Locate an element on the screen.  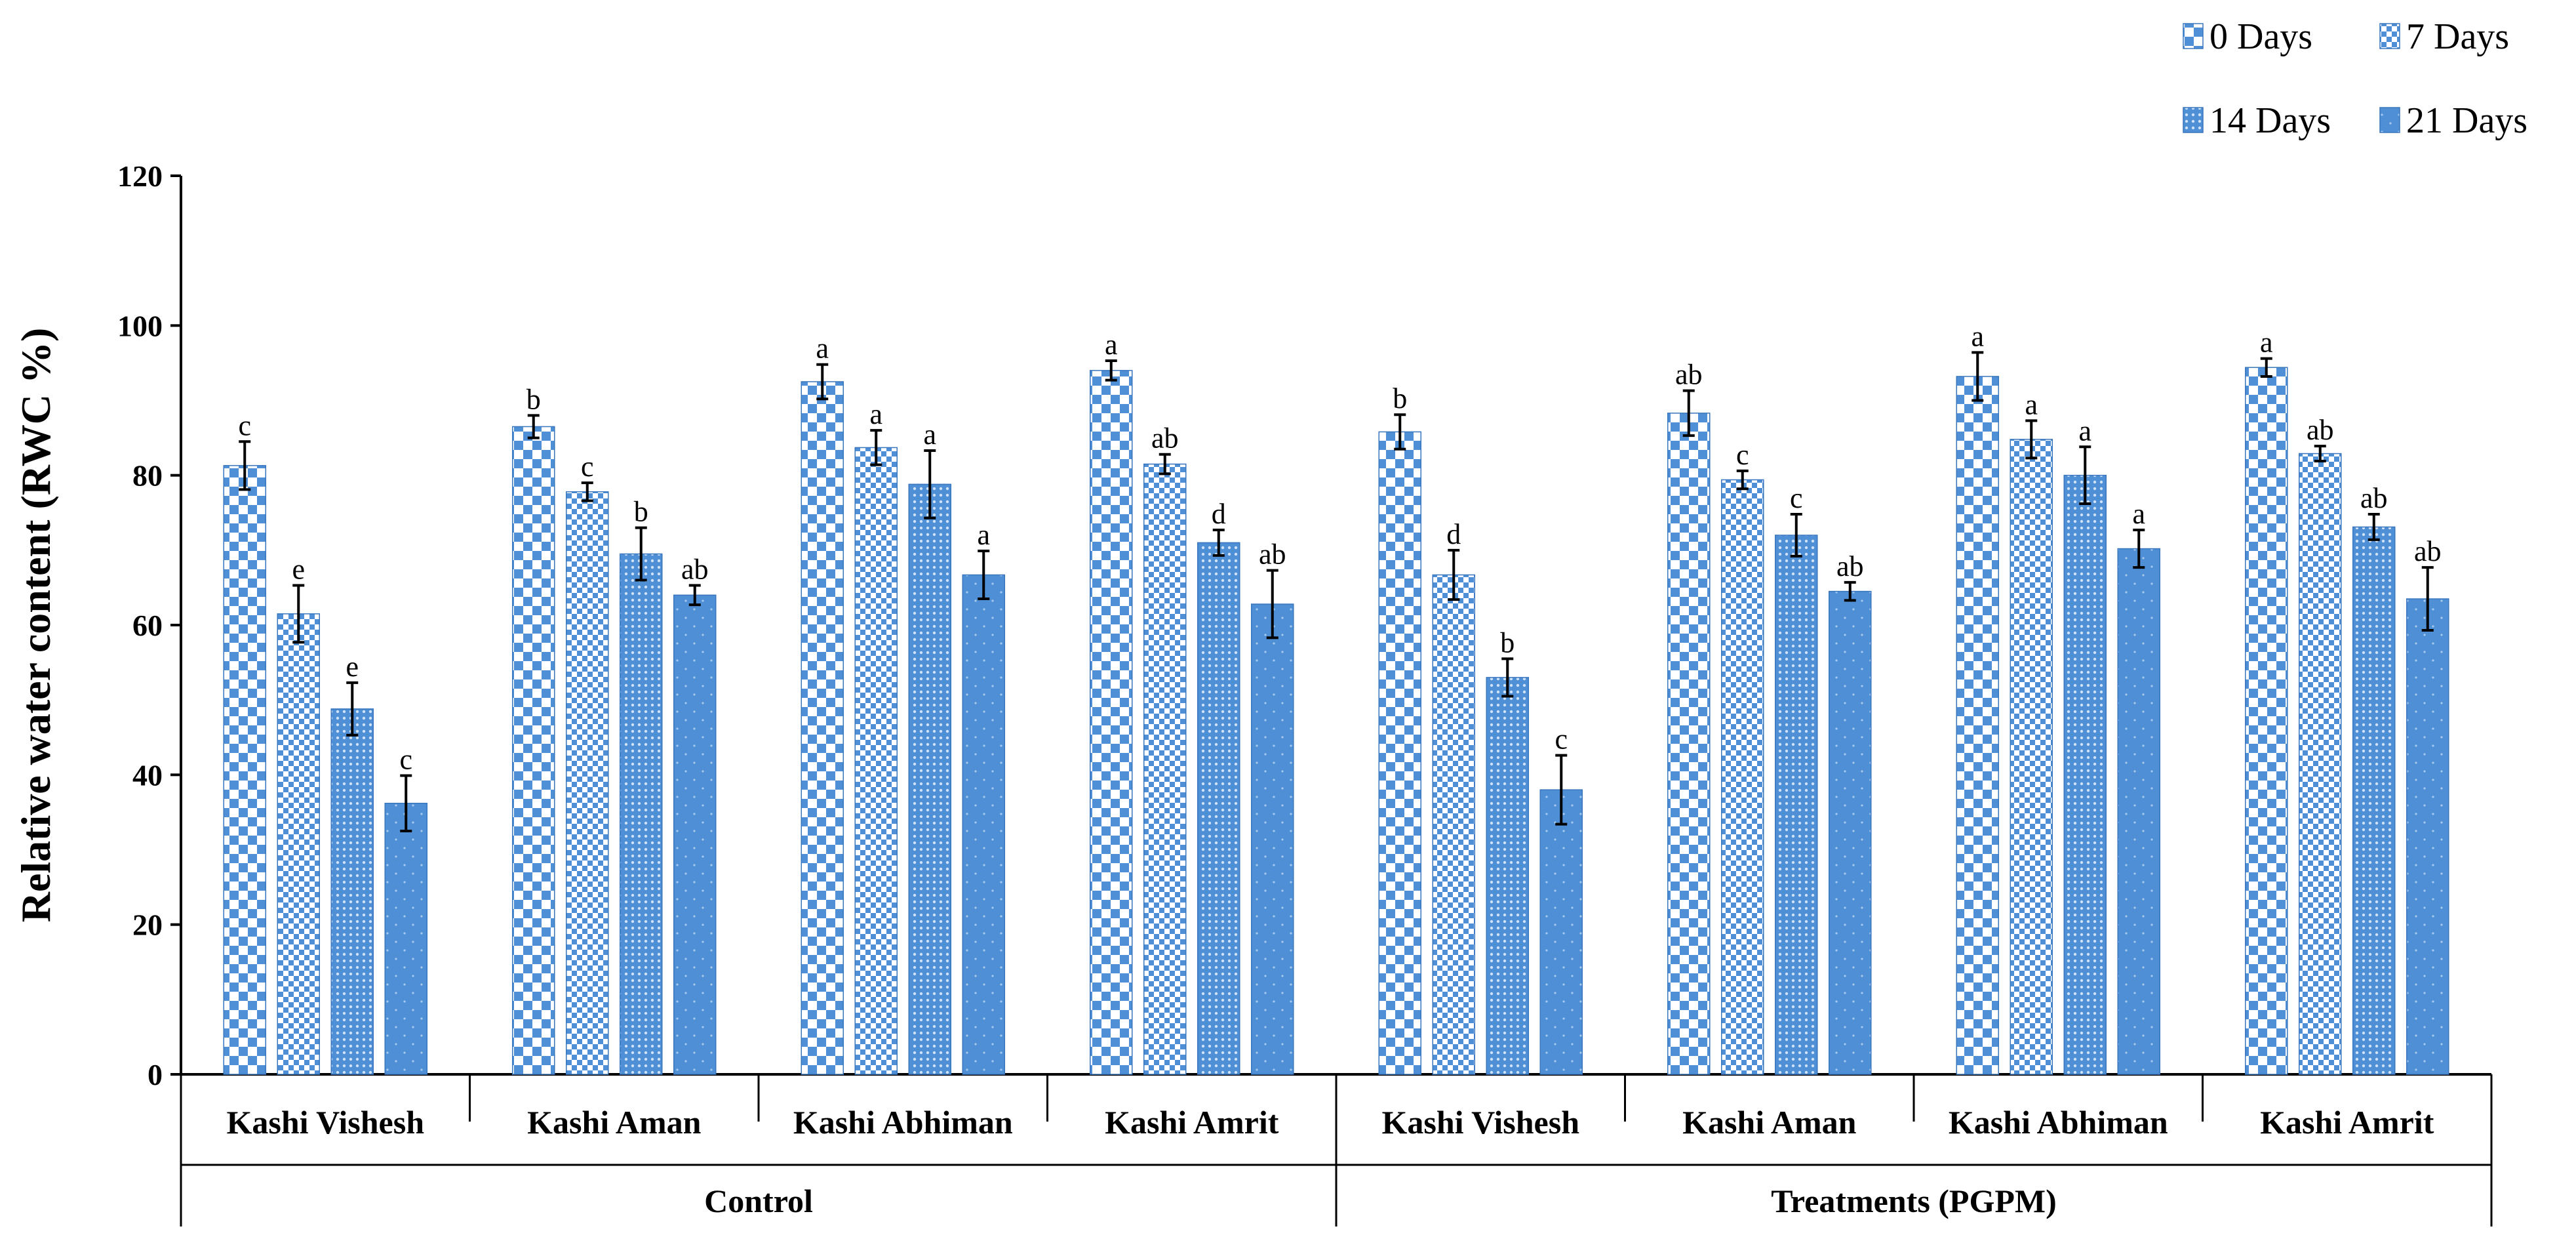
y-tick-label: 0 is located at coordinates (155, 1074).